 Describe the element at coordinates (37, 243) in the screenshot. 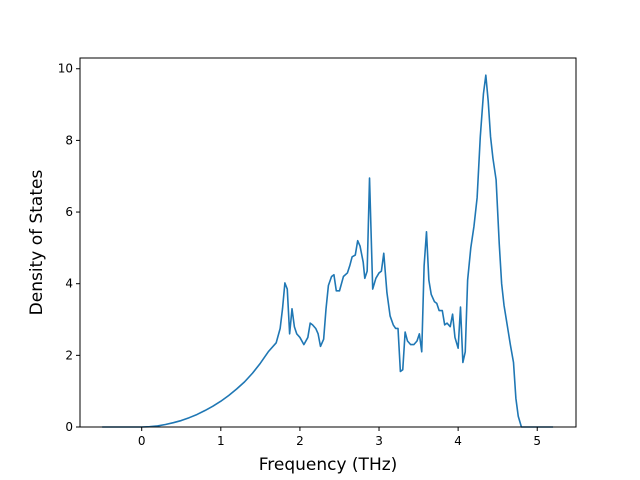

I see `y-axis-label: Density of States` at that location.